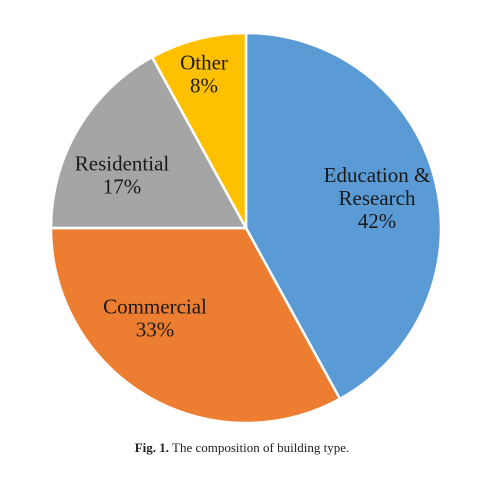 The width and height of the screenshot is (484, 478). What do you see at coordinates (199, 130) in the screenshot?
I see `slice-other` at bounding box center [199, 130].